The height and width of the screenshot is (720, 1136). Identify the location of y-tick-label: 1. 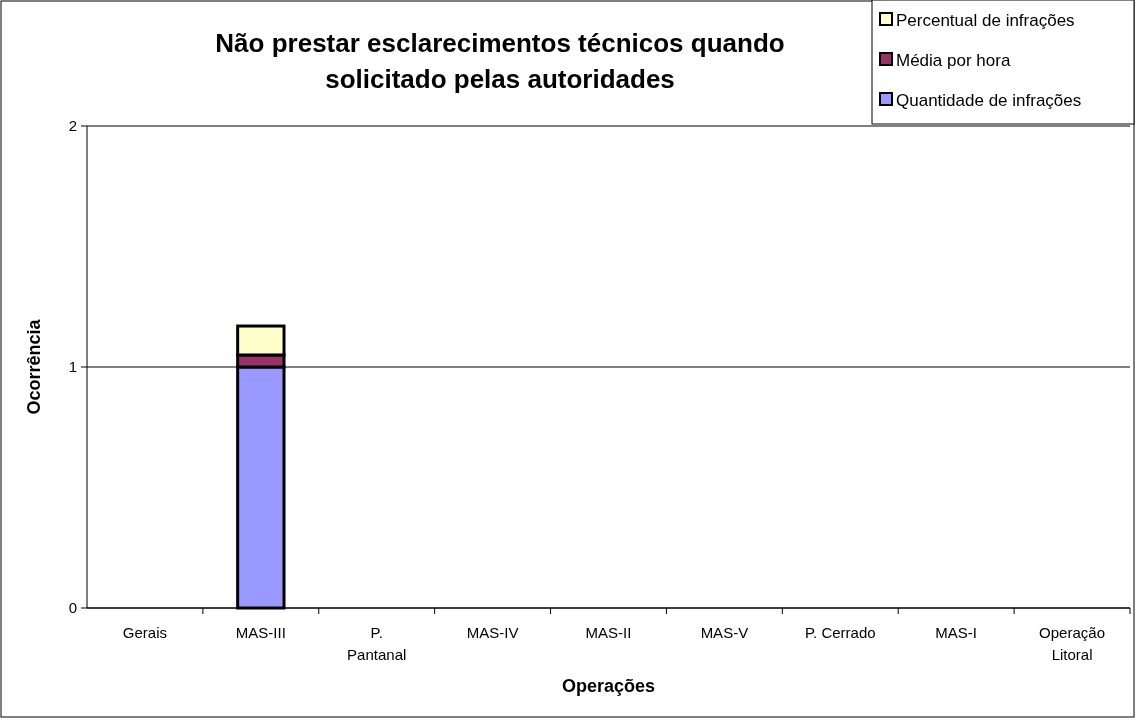
(72, 367).